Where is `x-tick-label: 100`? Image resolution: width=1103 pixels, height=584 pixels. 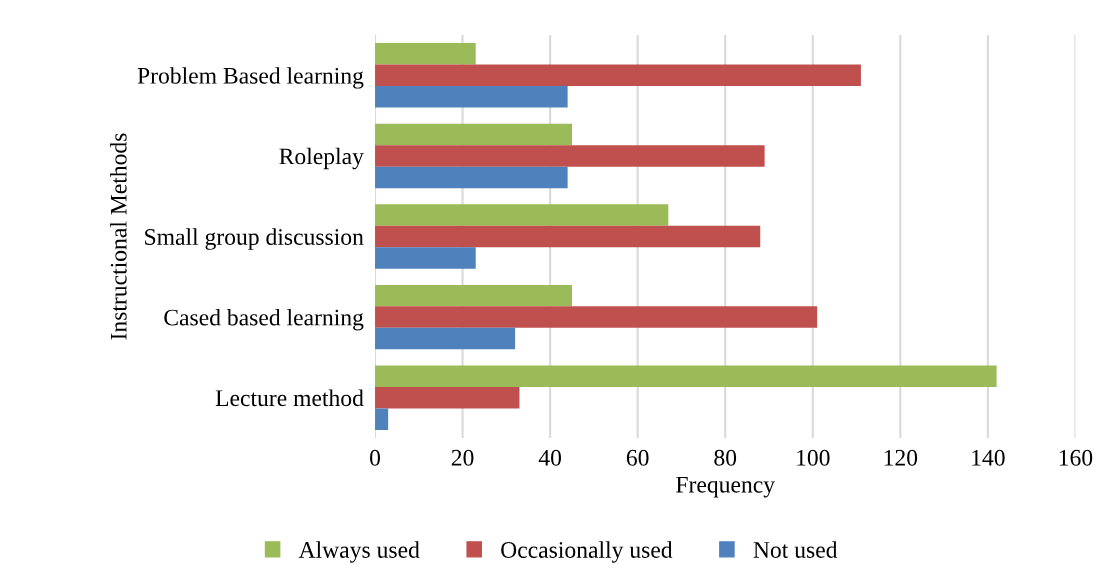 x-tick-label: 100 is located at coordinates (813, 457).